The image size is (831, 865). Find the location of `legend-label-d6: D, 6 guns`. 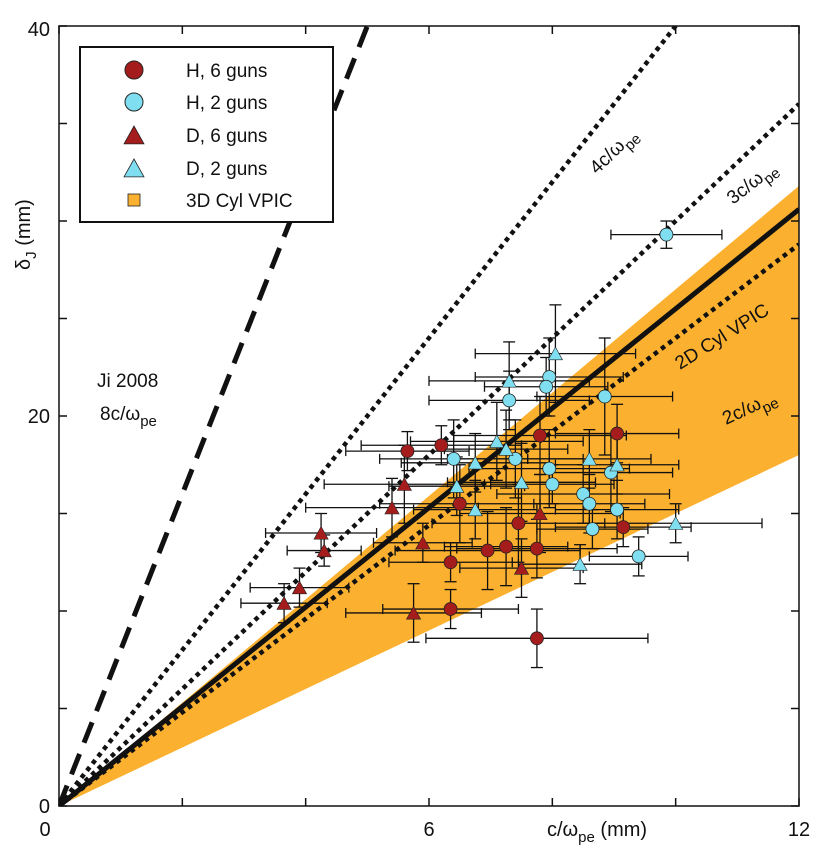

legend-label-d6: D, 6 guns is located at coordinates (226, 136).